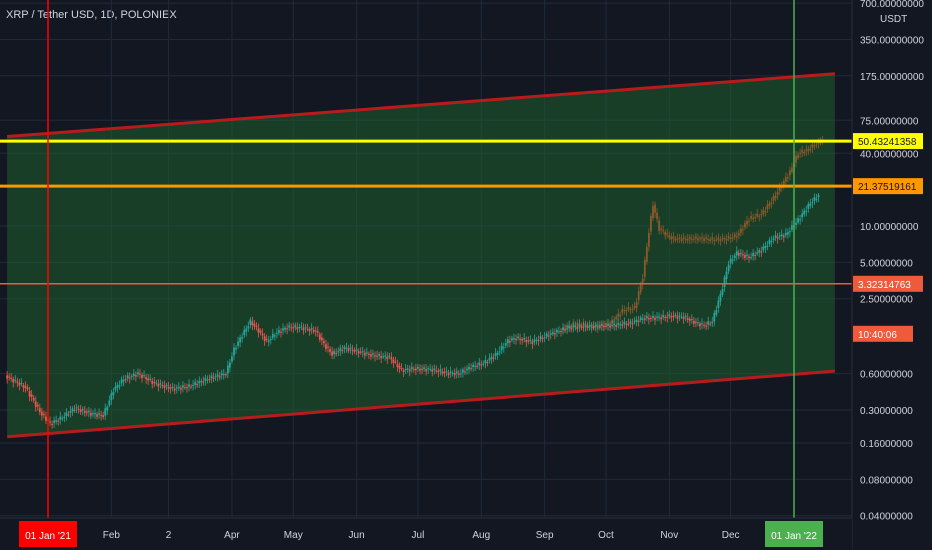 This screenshot has height=550, width=932. Describe the element at coordinates (426, 534) in the screenshot. I see `time-axis-panel` at that location.